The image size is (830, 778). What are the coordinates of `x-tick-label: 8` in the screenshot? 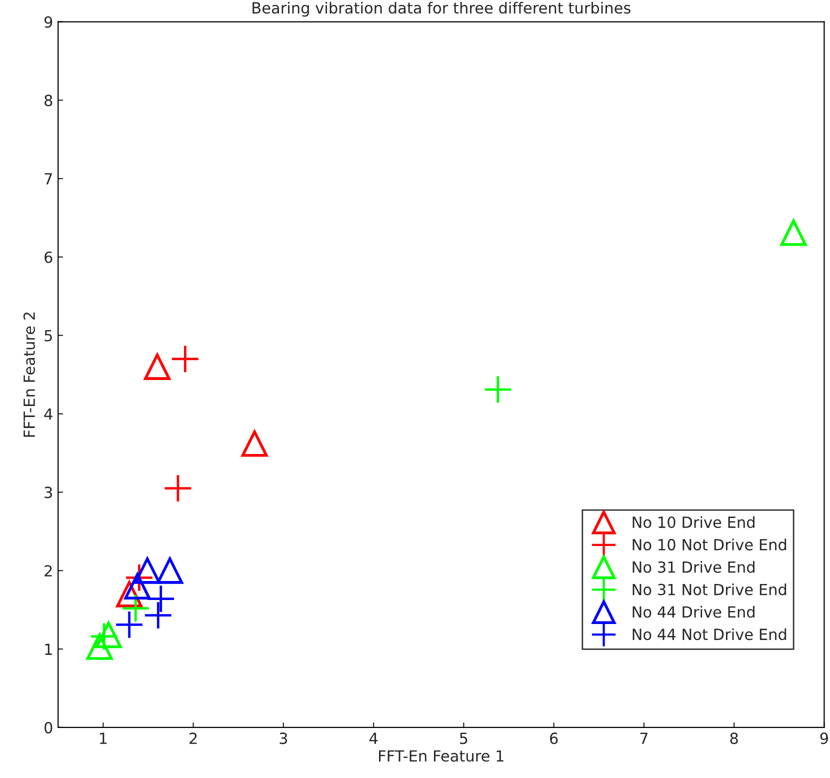 It's located at (734, 738).